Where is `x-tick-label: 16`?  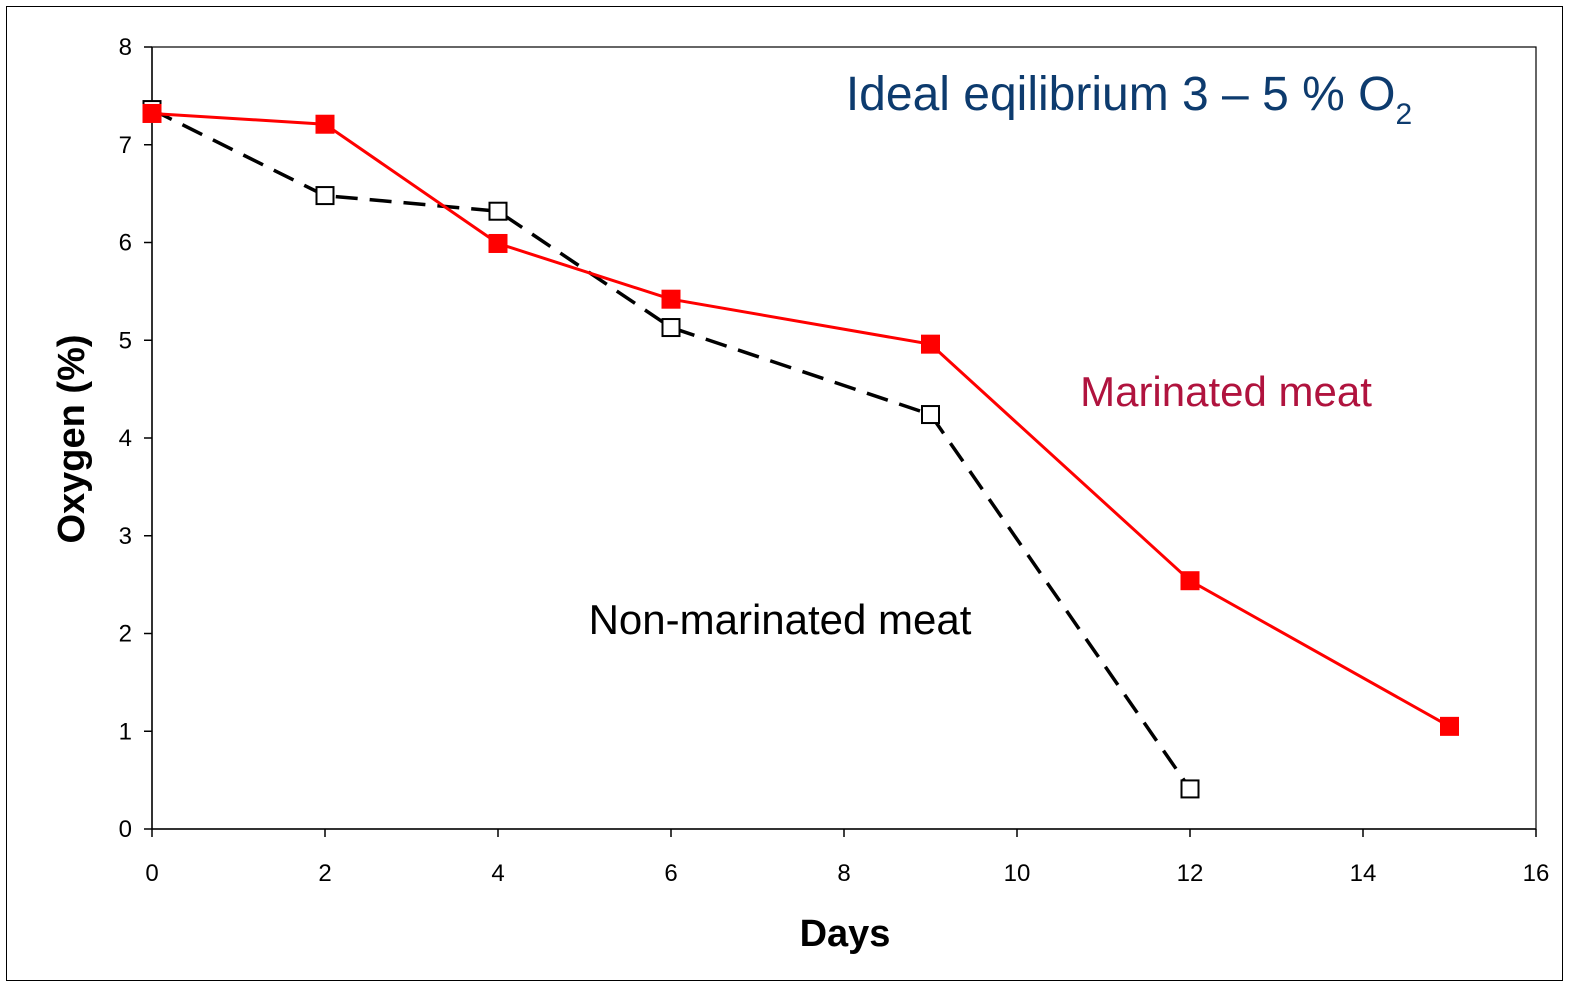 x-tick-label: 16 is located at coordinates (1536, 873).